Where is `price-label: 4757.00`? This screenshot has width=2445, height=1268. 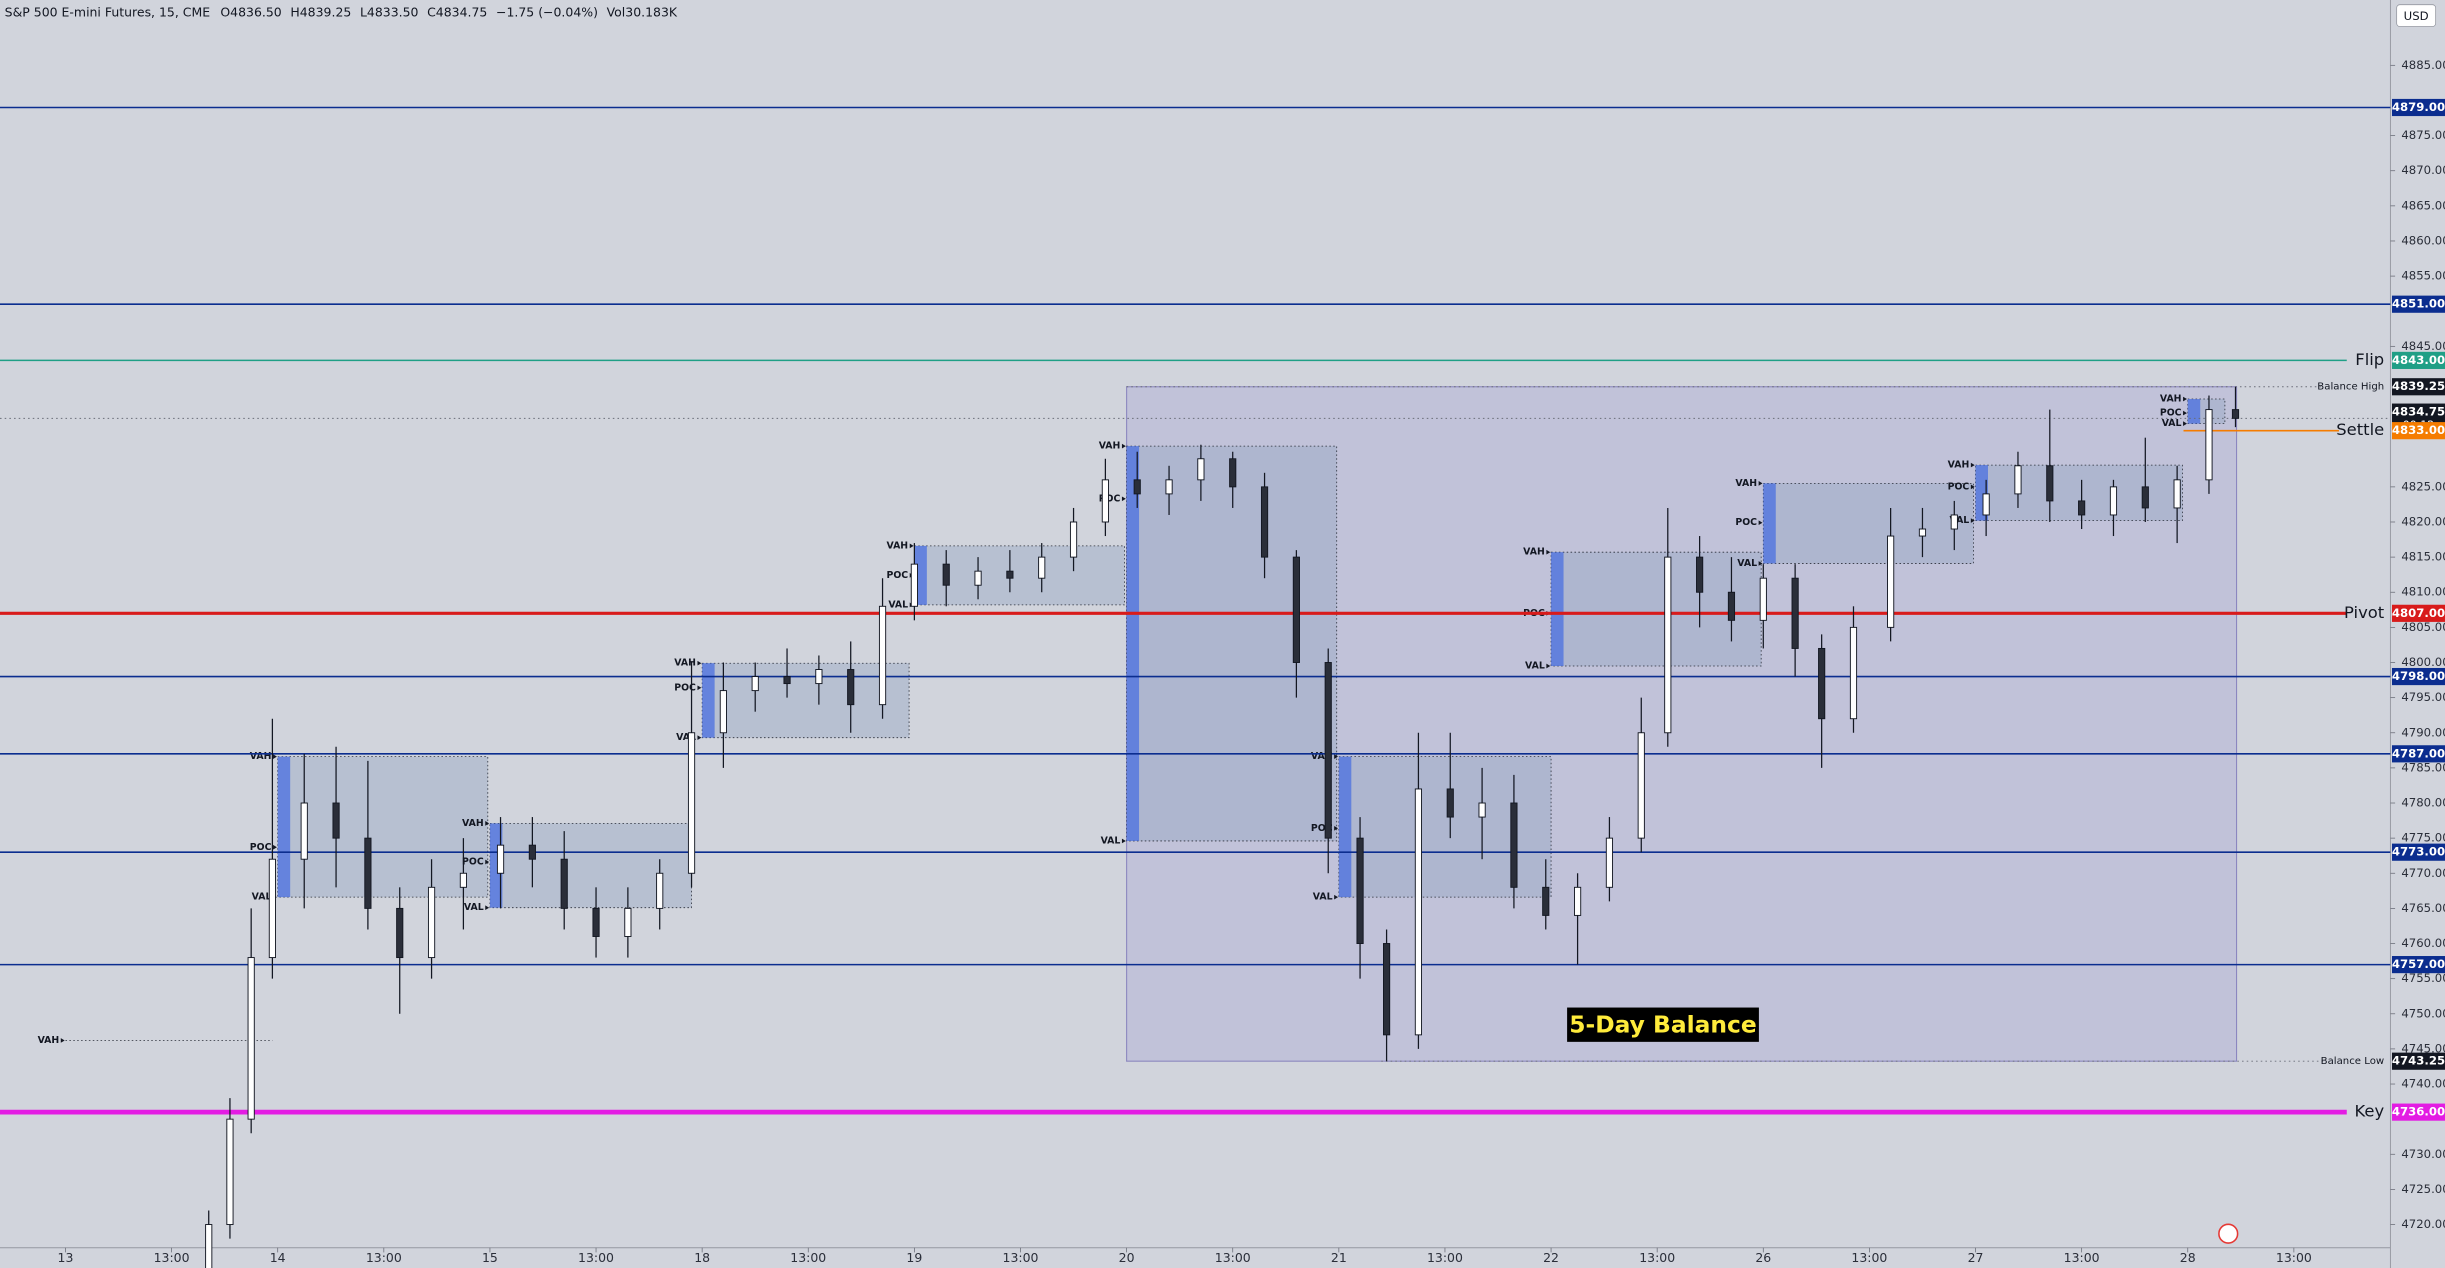
price-label: 4757.00 is located at coordinates (2418, 964).